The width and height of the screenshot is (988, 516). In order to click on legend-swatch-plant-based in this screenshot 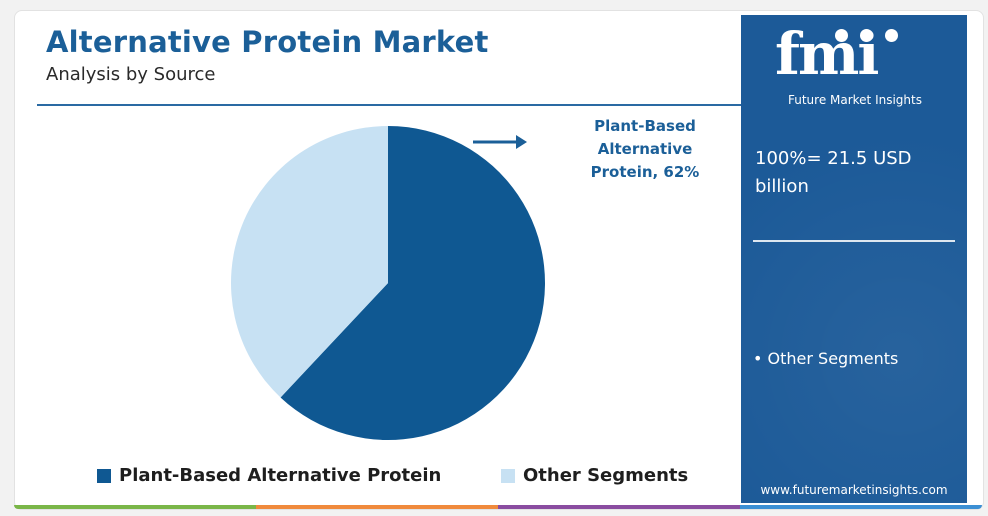, I will do `click(104, 475)`.